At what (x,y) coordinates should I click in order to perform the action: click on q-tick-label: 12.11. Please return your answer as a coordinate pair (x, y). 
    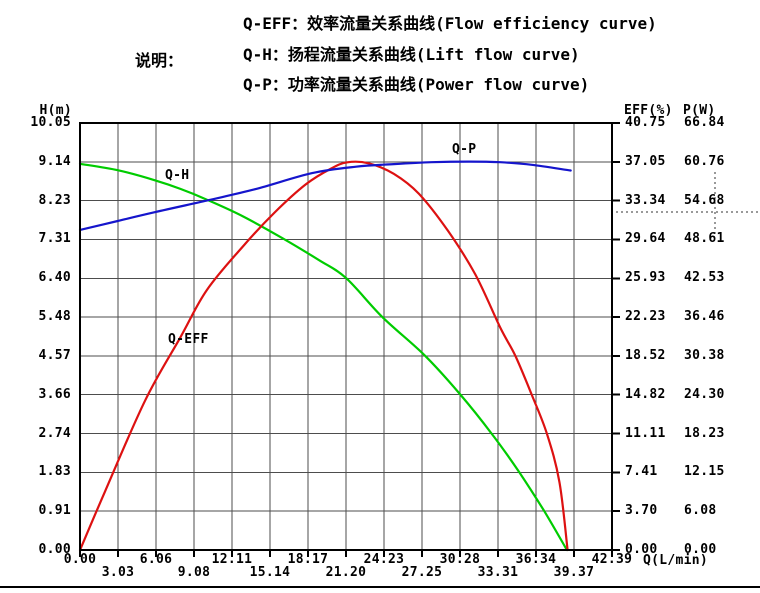
    Looking at the image, I should click on (232, 559).